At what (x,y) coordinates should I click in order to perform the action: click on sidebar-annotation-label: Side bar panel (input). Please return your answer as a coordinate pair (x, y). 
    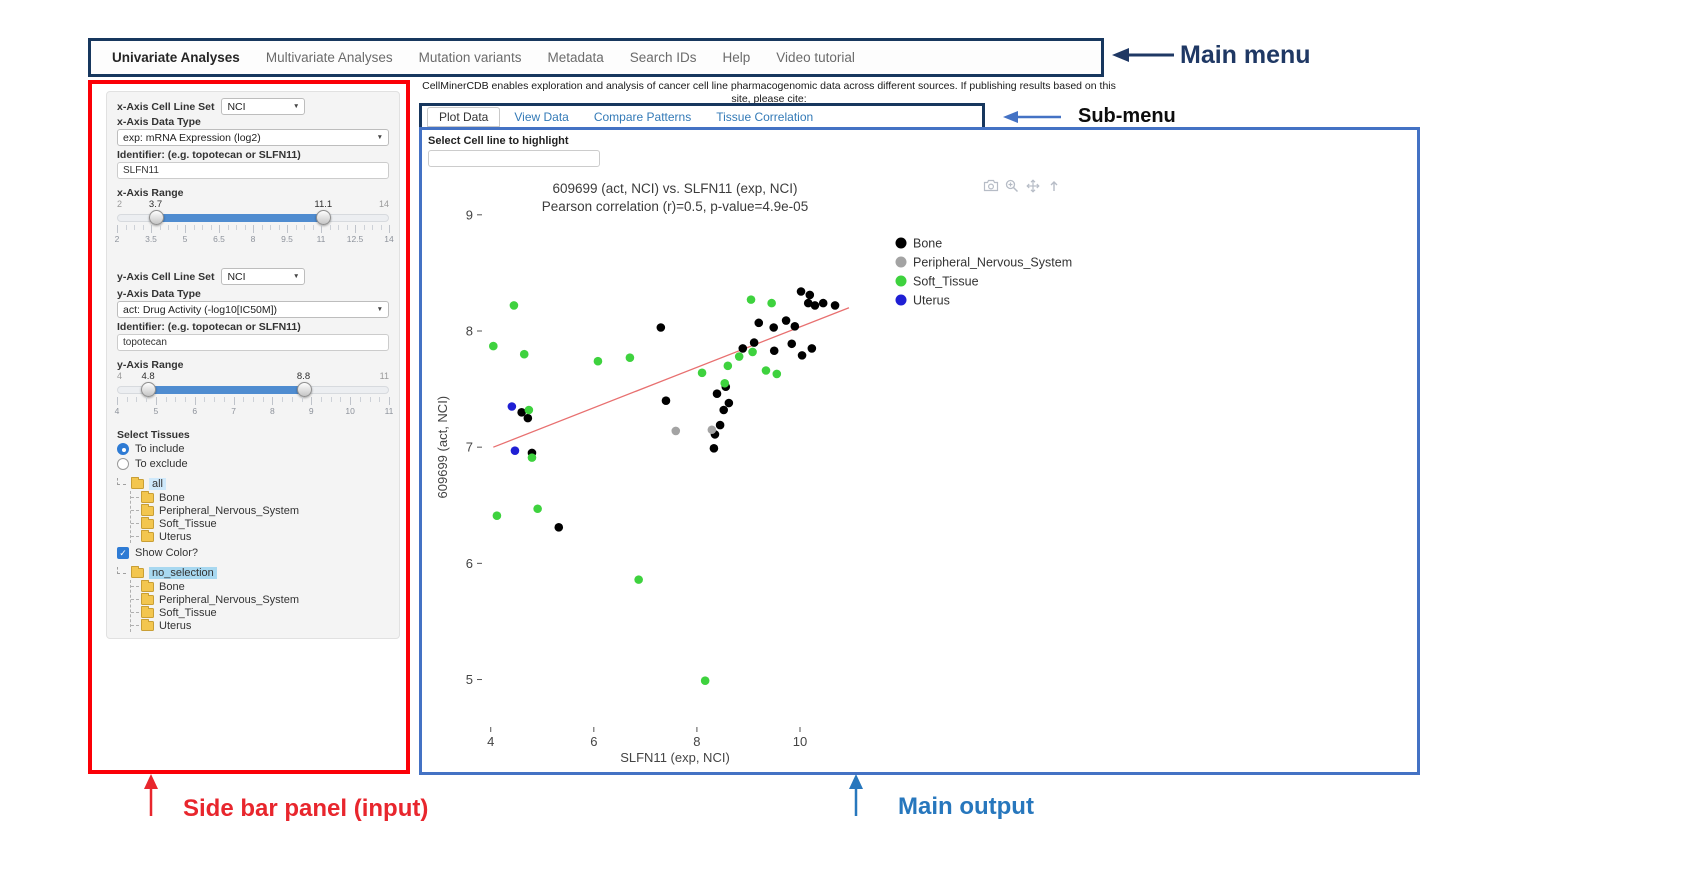
    Looking at the image, I should click on (306, 808).